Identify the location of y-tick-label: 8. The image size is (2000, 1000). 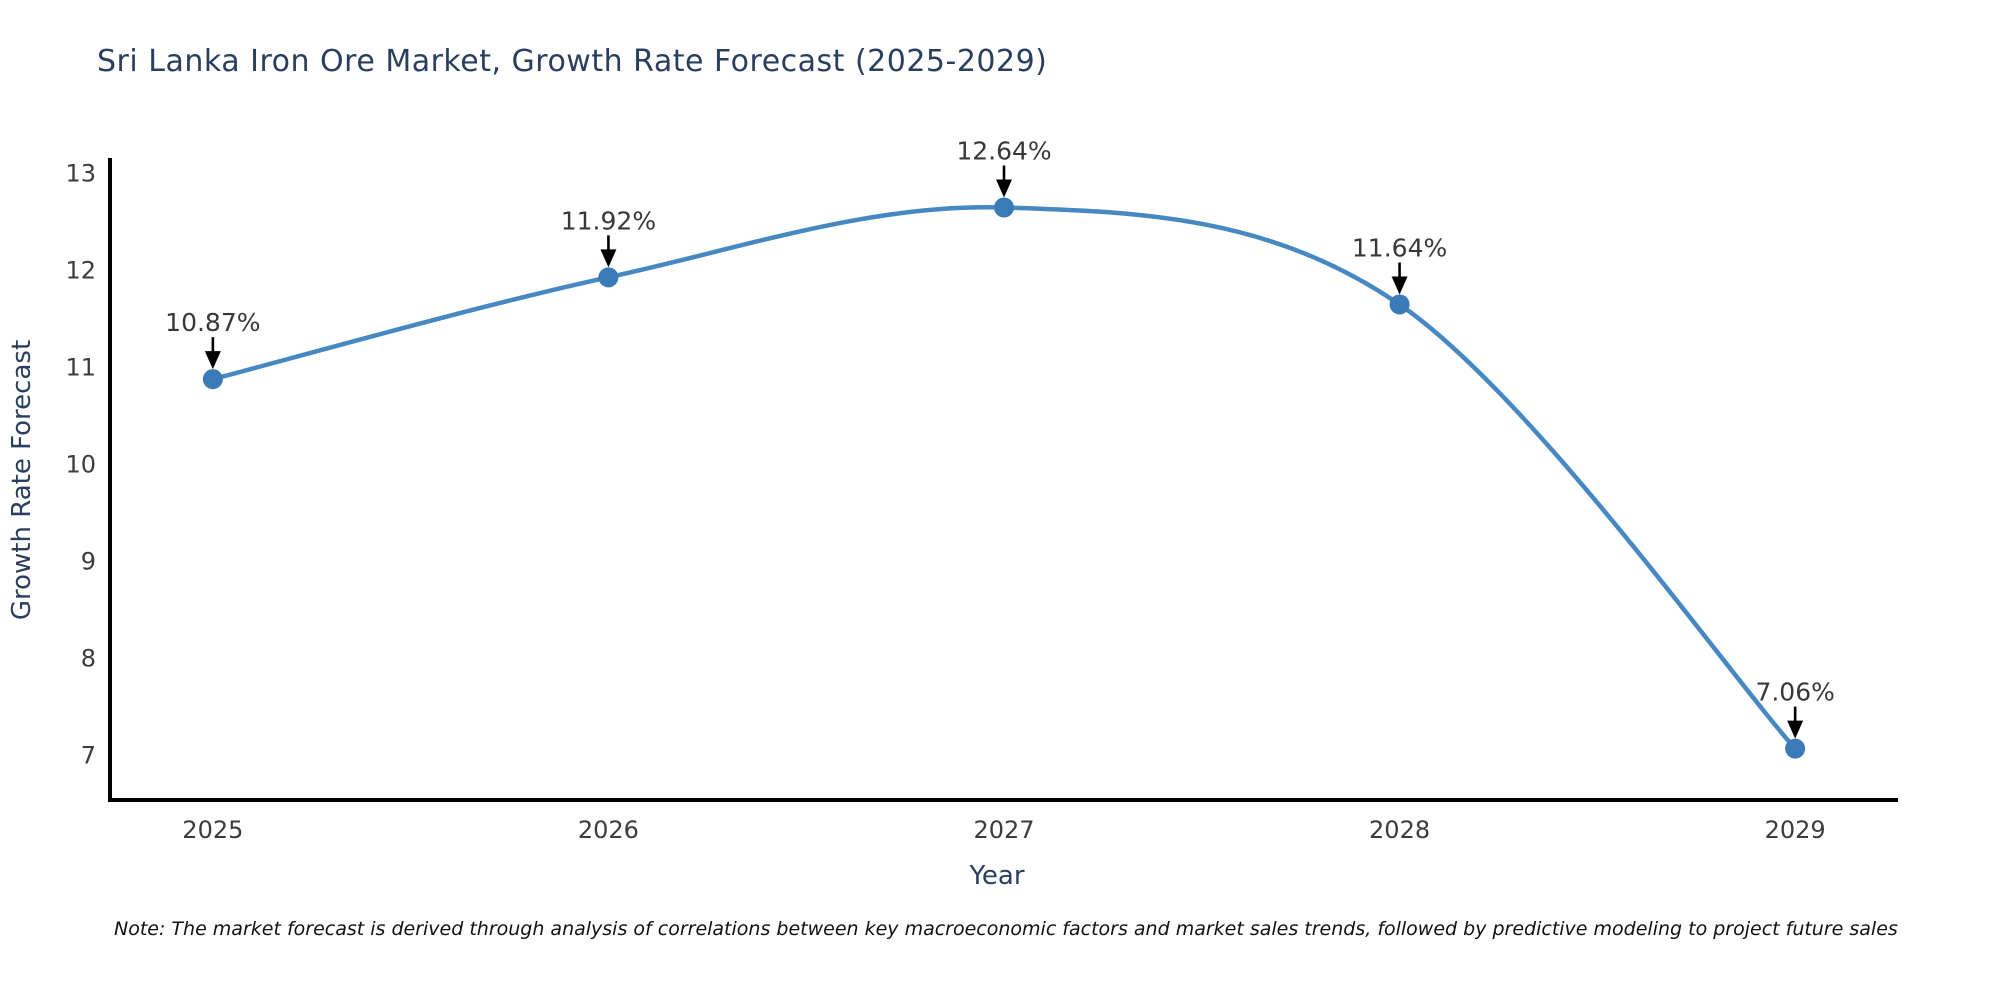
(88, 658).